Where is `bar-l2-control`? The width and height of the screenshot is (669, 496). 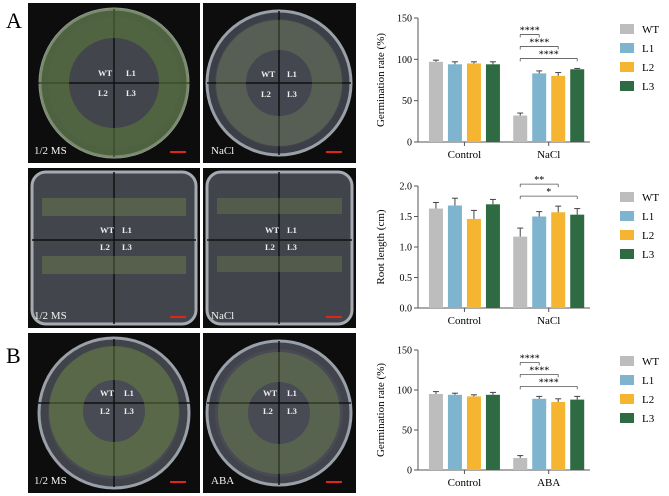 bar-l2-control is located at coordinates (473, 263).